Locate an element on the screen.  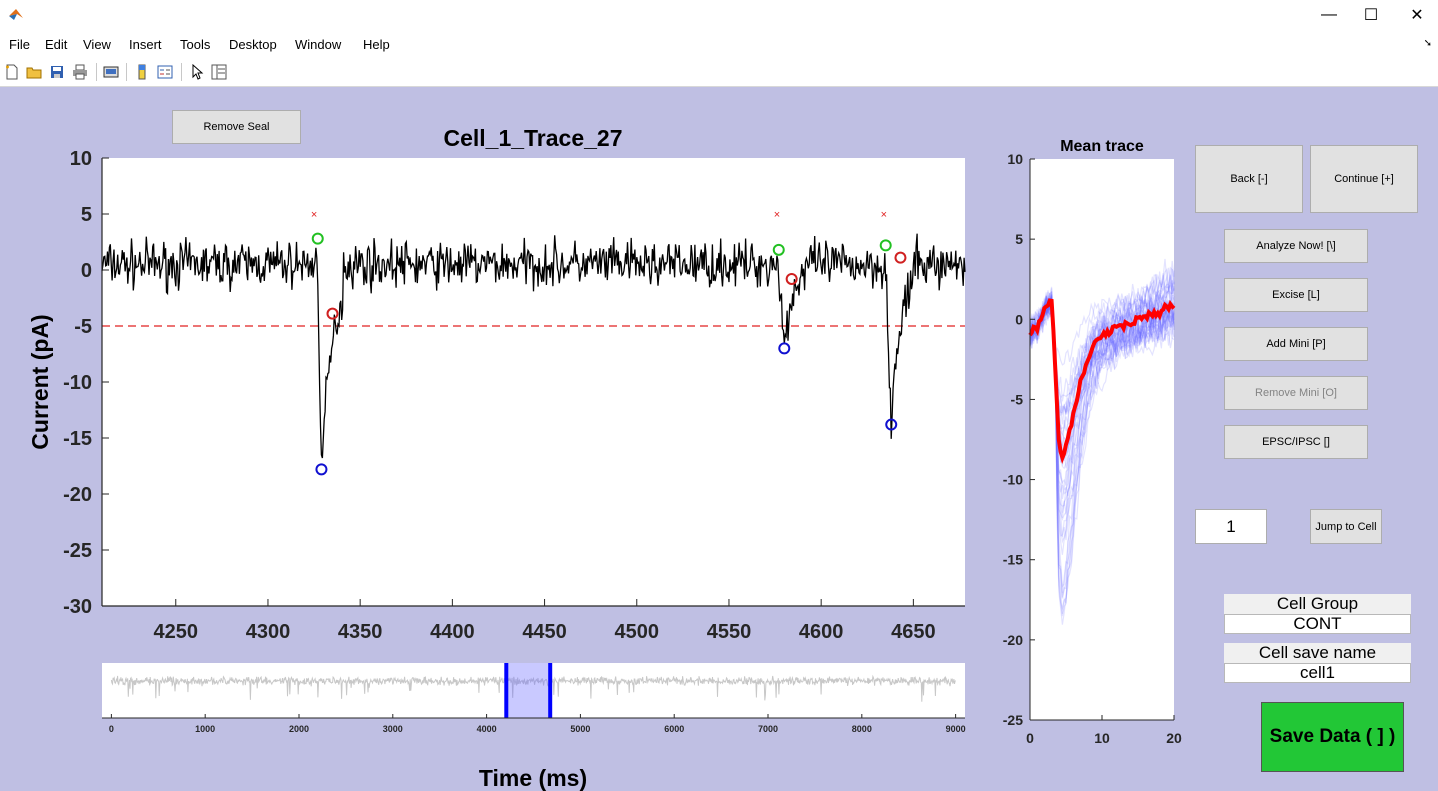
matlab-icon is located at coordinates (16, 14).